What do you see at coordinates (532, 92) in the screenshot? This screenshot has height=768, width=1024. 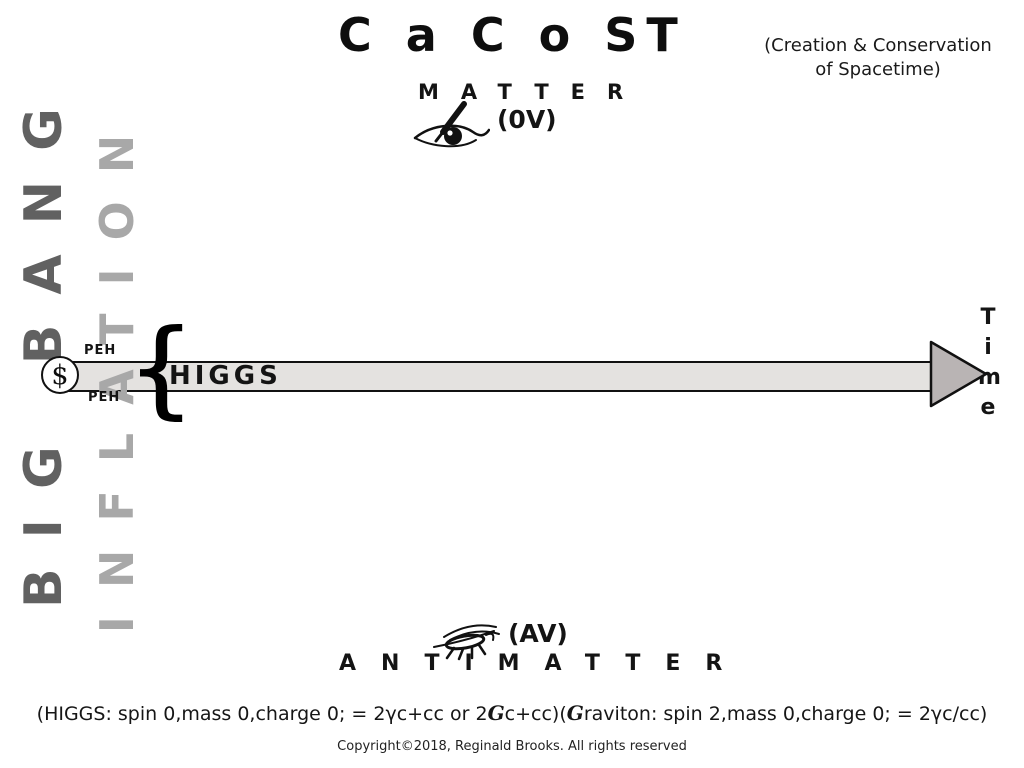 I see `matter-label: MATTER` at bounding box center [532, 92].